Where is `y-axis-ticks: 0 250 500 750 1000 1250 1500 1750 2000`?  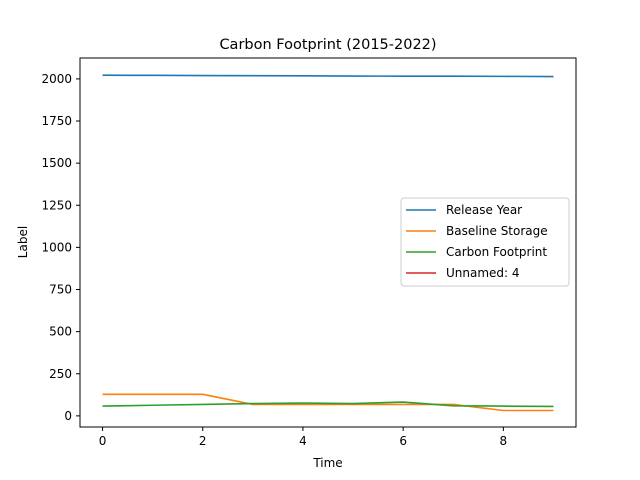
y-axis-ticks: 0 250 500 750 1000 1250 1500 1750 2000 is located at coordinates (60, 247).